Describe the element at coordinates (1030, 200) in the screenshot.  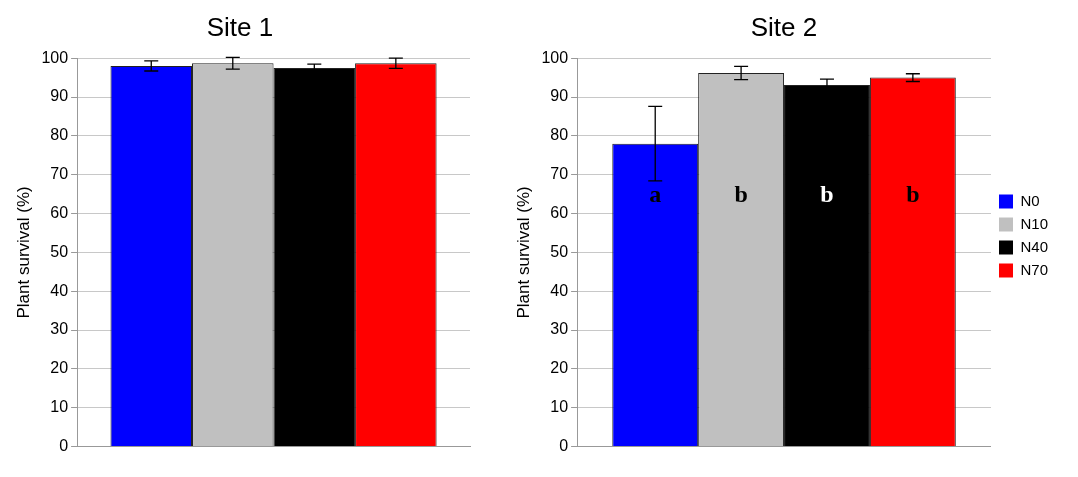
I see `legend-label: N0` at that location.